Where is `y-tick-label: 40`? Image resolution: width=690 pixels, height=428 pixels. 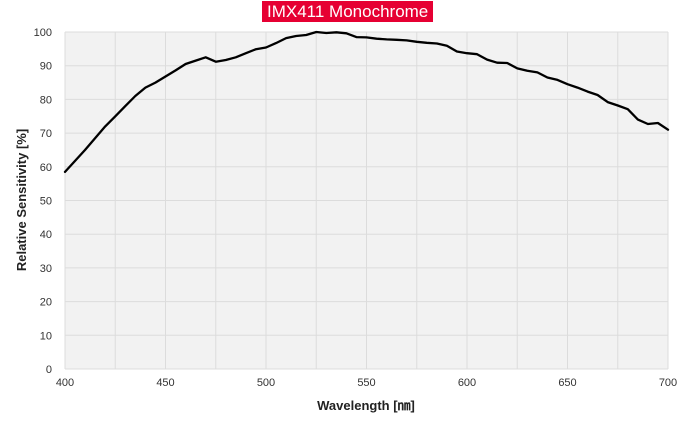
y-tick-label: 40 is located at coordinates (46, 235).